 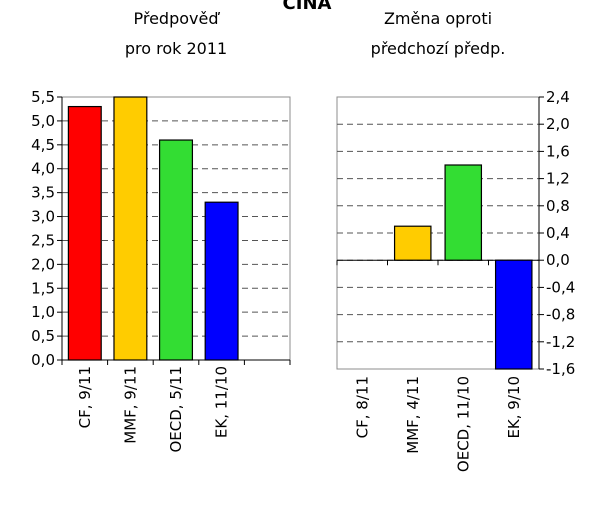 What do you see at coordinates (43, 288) in the screenshot?
I see `y-tick-label: 1,5` at bounding box center [43, 288].